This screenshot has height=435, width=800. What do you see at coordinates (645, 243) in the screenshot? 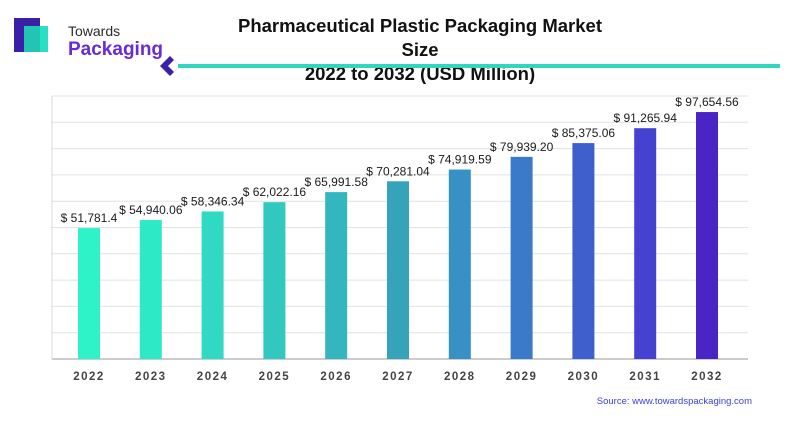
I see `bar-2031` at bounding box center [645, 243].